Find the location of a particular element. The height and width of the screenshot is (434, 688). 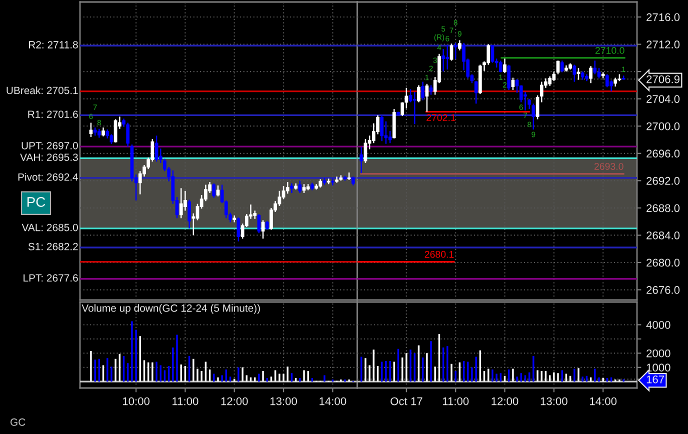

y-tick-label: 2676.0 is located at coordinates (663, 290).